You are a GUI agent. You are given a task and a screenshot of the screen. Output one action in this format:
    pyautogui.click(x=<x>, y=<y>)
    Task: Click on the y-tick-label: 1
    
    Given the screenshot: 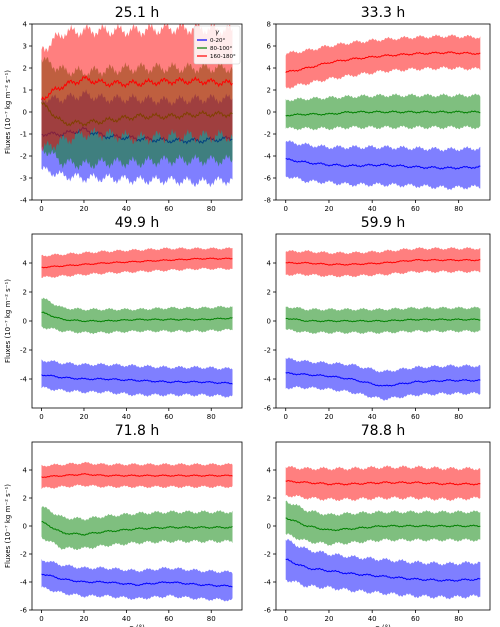 What is the action you would take?
    pyautogui.click(x=25, y=91)
    